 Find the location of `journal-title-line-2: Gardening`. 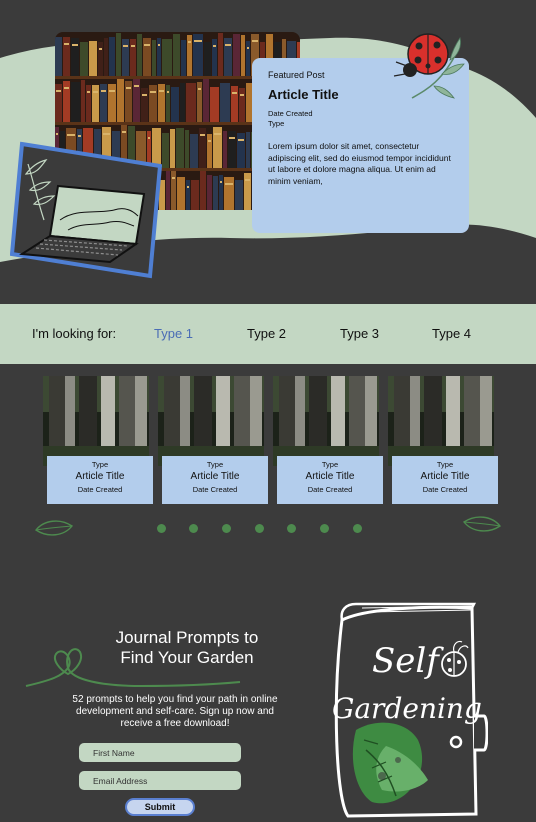

journal-title-line-2: Gardening is located at coordinates (407, 708).